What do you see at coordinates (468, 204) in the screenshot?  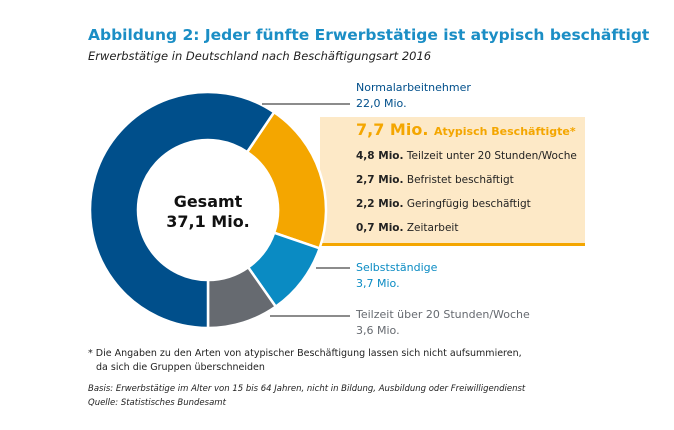 I see `breakdown-name: Geringfügig beschäftigt` at bounding box center [468, 204].